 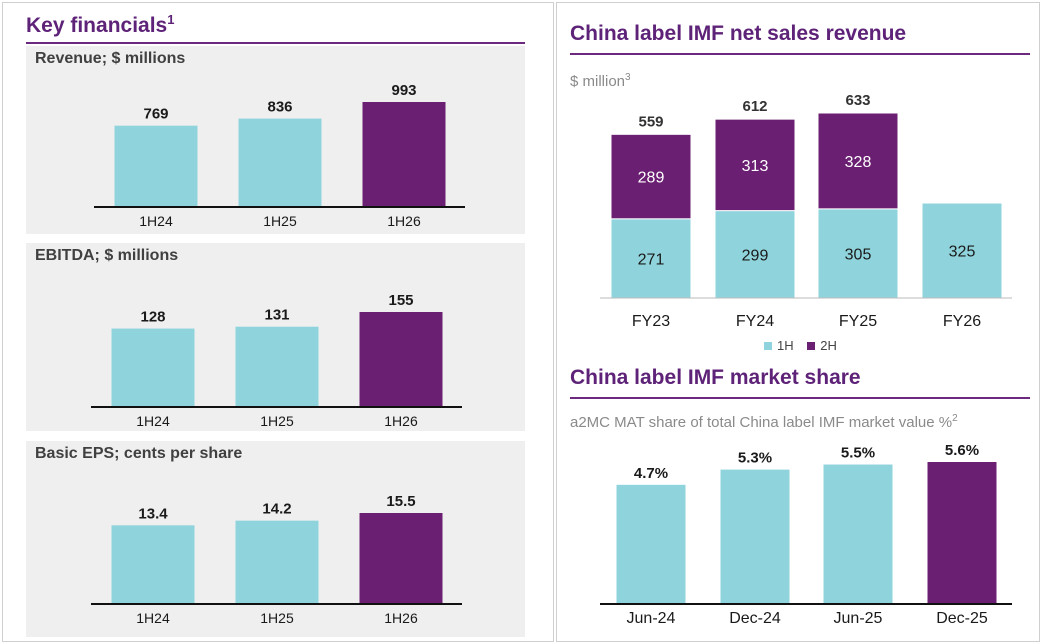 I want to click on market-share-category-label: Jun-25, so click(x=858, y=618).